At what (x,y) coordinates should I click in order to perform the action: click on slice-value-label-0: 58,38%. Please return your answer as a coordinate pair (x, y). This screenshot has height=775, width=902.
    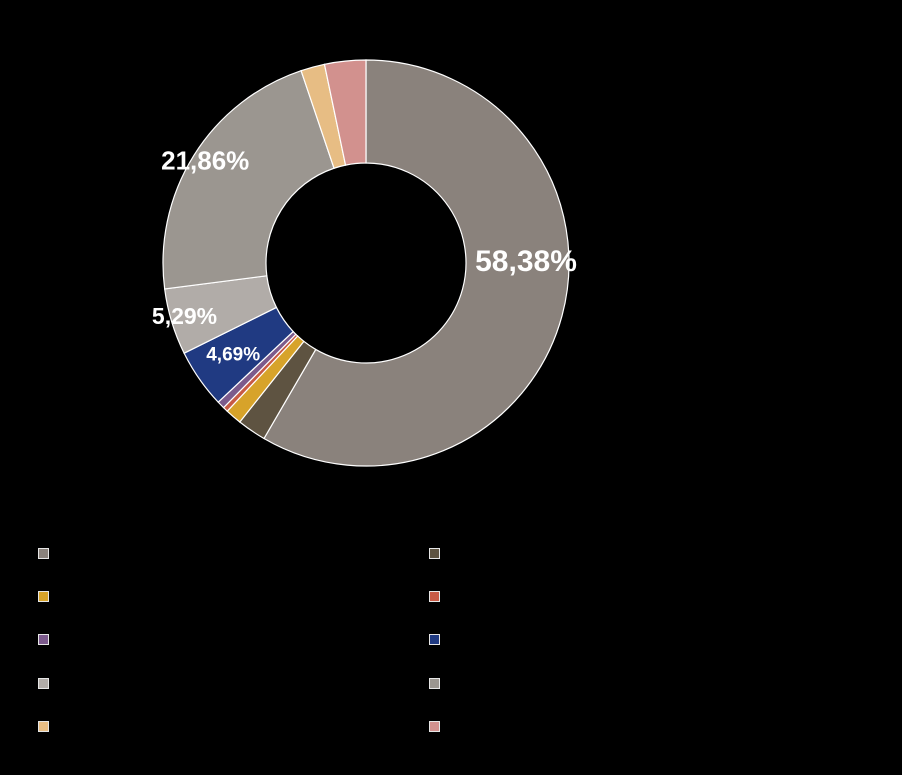
    Looking at the image, I should click on (526, 261).